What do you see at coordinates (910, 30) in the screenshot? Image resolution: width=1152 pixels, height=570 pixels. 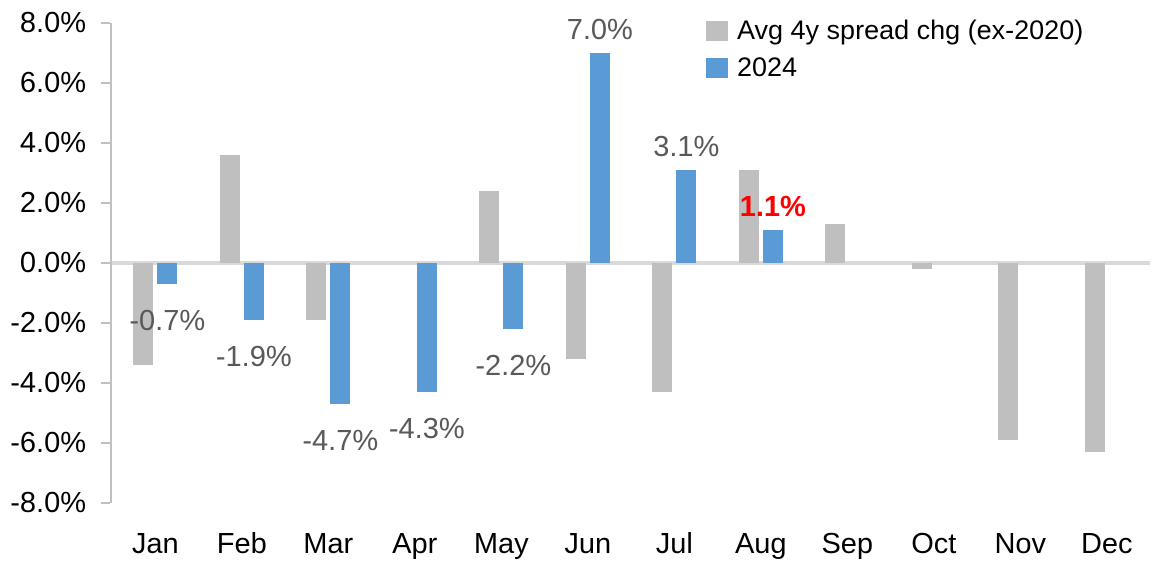 I see `legend-label-avg-4y-spread: Avg 4y spread chg (ex-2020)` at bounding box center [910, 30].